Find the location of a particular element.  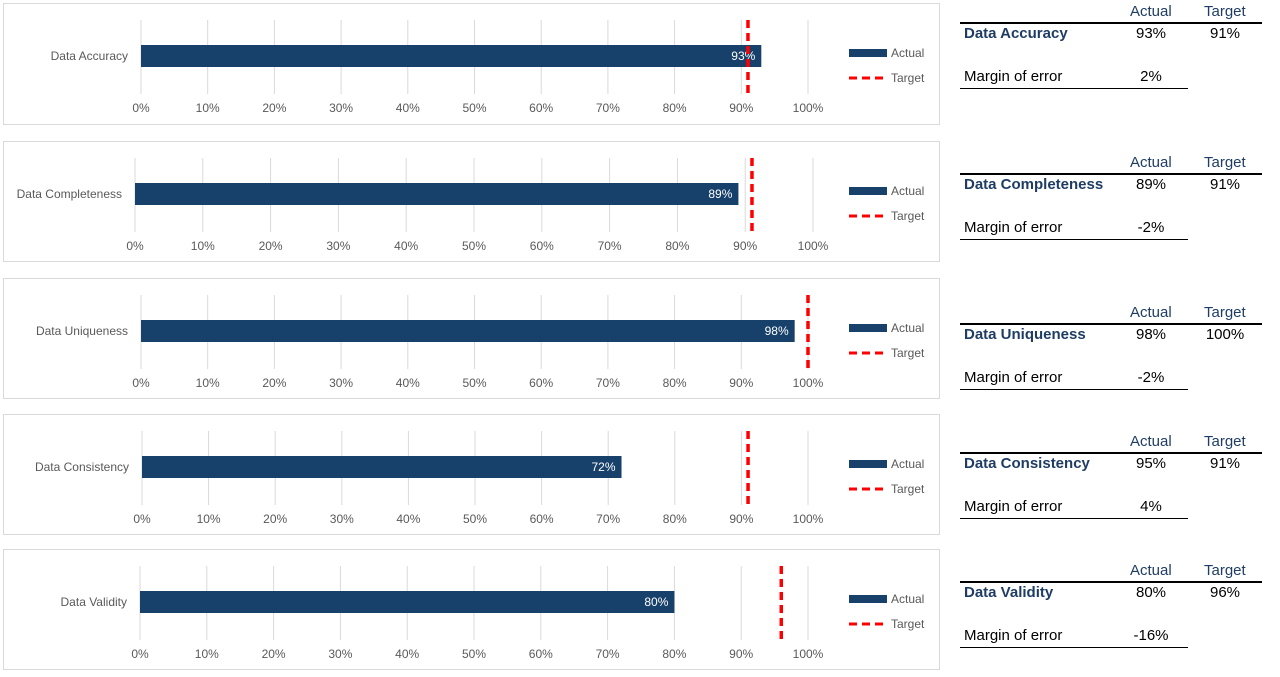

actual-value: 89% is located at coordinates (1151, 184).